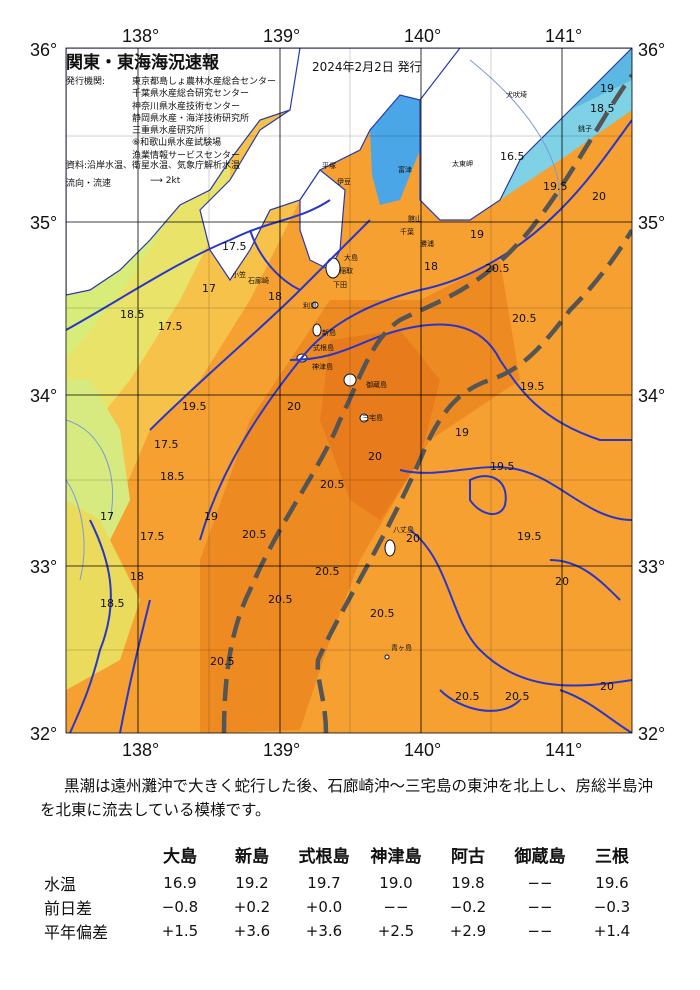 This screenshot has width=700, height=990. I want to click on table-cell: +2.9, so click(468, 931).